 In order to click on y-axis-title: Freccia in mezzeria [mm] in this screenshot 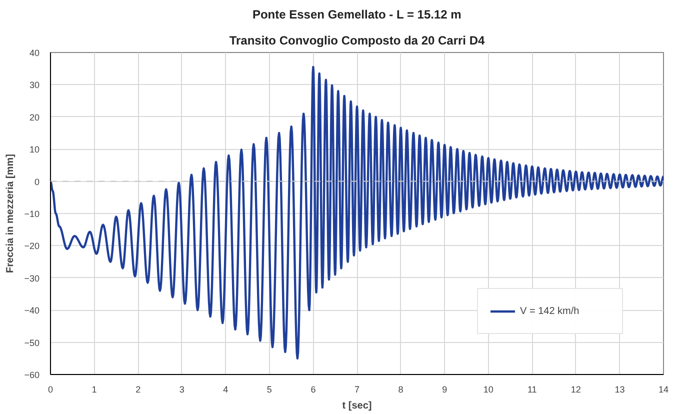, I will do `click(10, 213)`.